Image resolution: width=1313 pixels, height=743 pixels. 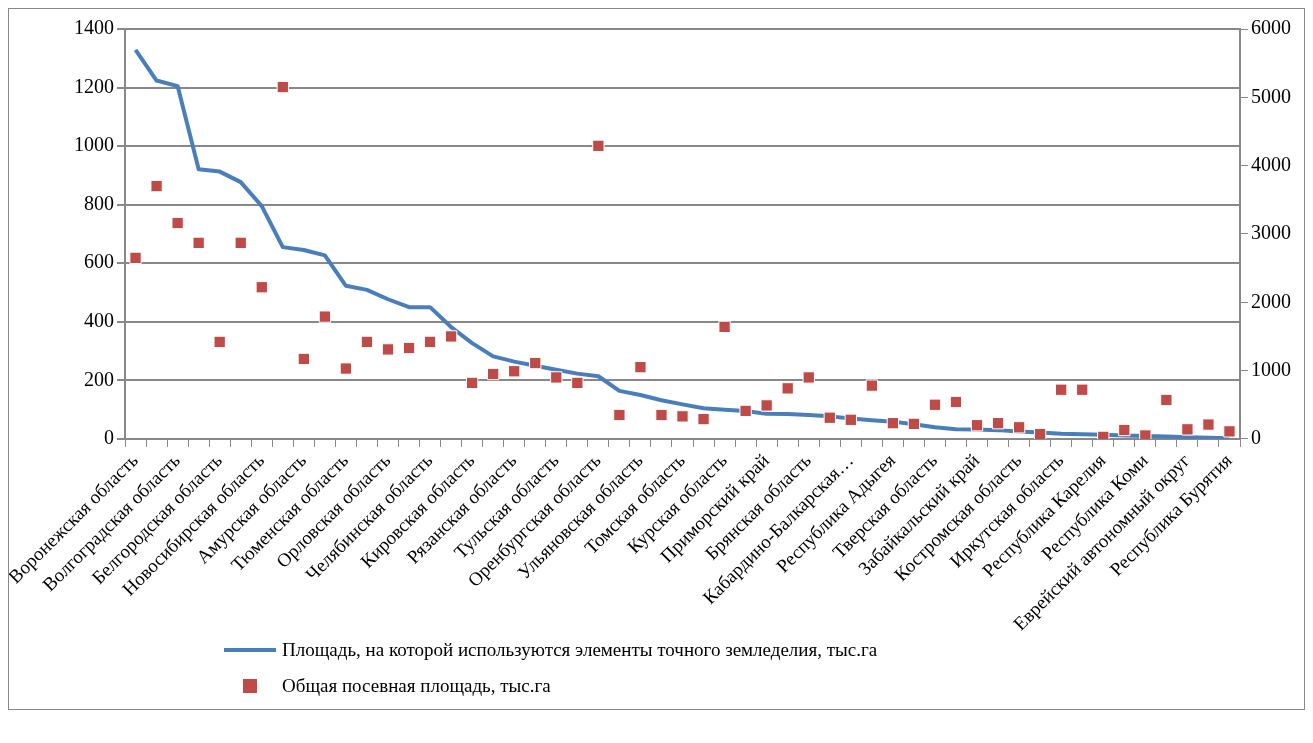 What do you see at coordinates (94, 85) in the screenshot?
I see `y-tick-label: 1200` at bounding box center [94, 85].